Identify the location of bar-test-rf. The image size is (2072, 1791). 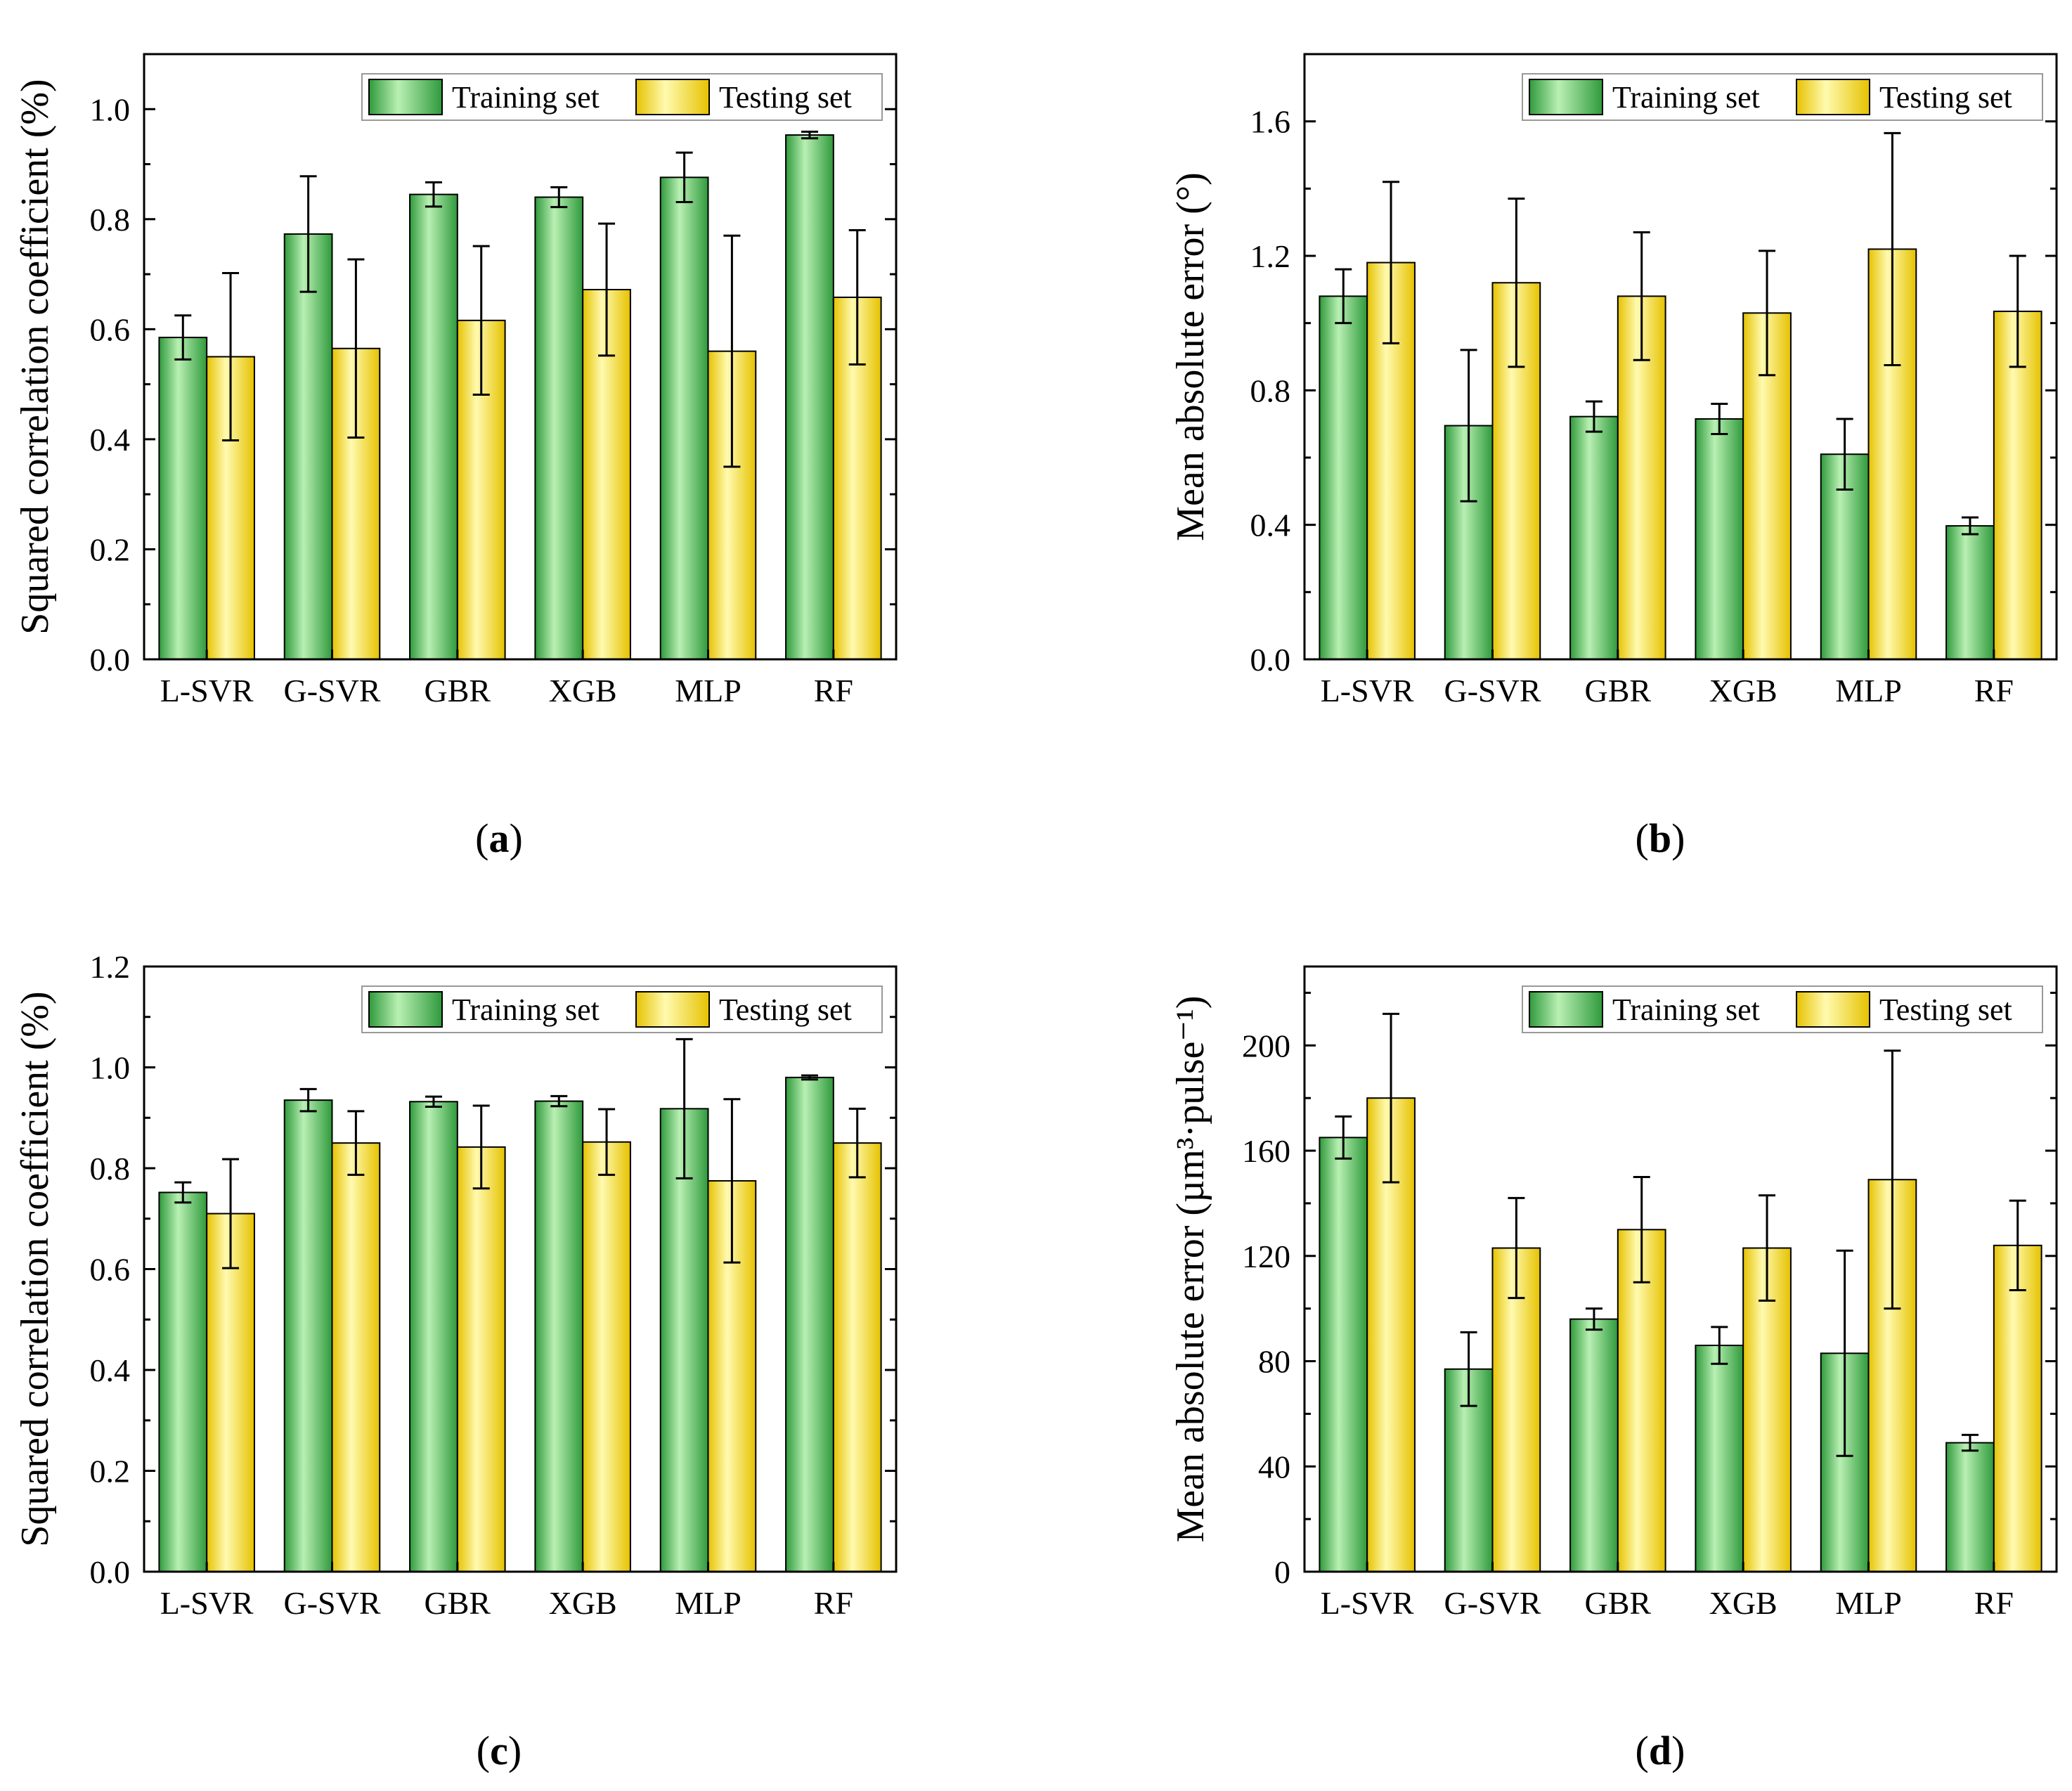
(2017, 1408).